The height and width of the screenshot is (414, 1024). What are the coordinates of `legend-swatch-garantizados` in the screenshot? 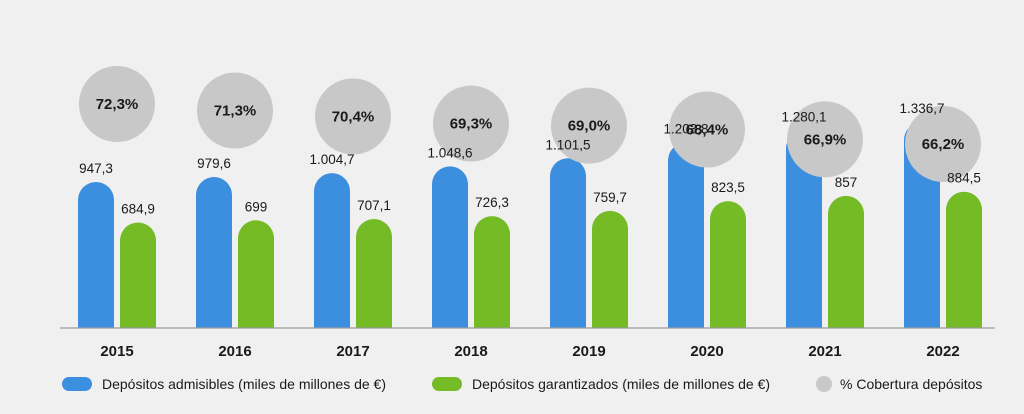 It's located at (447, 384).